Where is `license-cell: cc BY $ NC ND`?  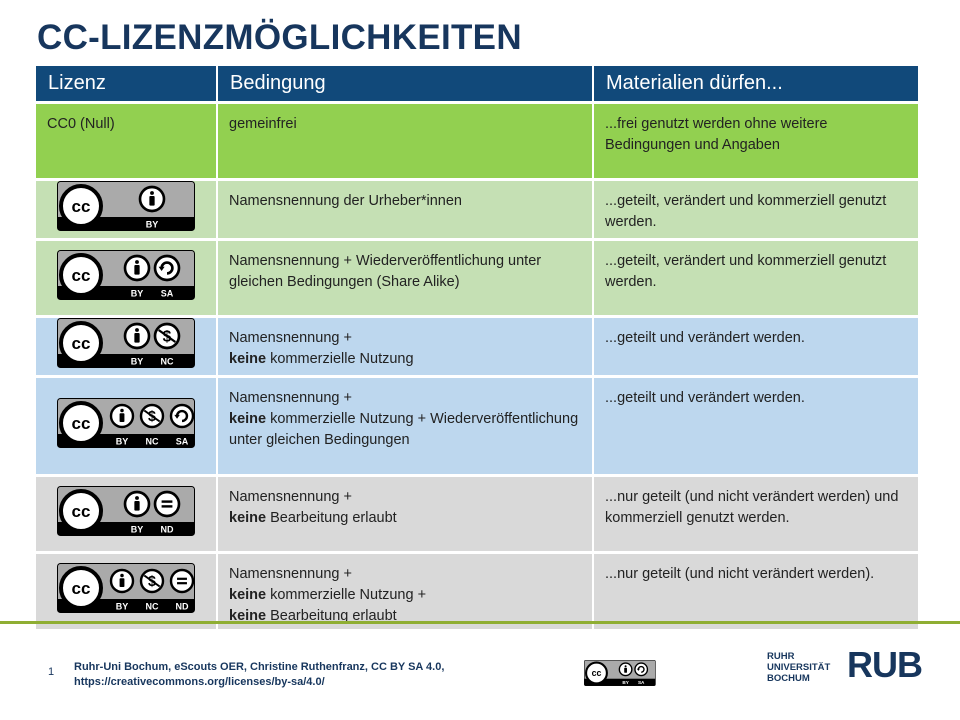
license-cell: cc BY $ NC ND is located at coordinates (126, 591).